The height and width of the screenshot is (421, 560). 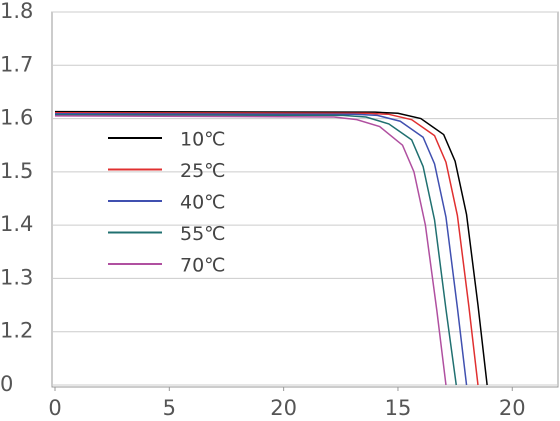 What do you see at coordinates (203, 203) in the screenshot?
I see `legend-label: 40℃` at bounding box center [203, 203].